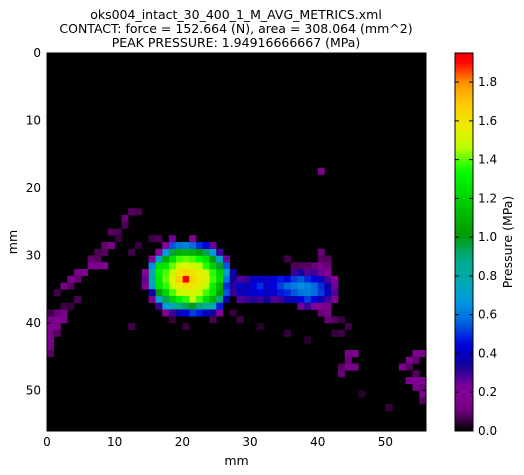  What do you see at coordinates (487, 160) in the screenshot?
I see `colorbar-tick-label: 1.4` at bounding box center [487, 160].